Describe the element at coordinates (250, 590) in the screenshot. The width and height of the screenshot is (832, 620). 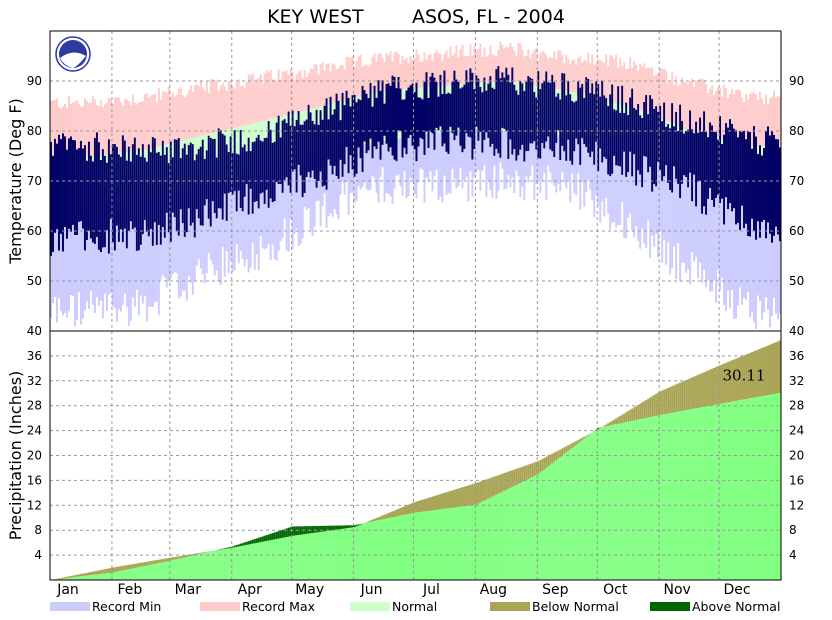
I see `month-label: Apr` at that location.